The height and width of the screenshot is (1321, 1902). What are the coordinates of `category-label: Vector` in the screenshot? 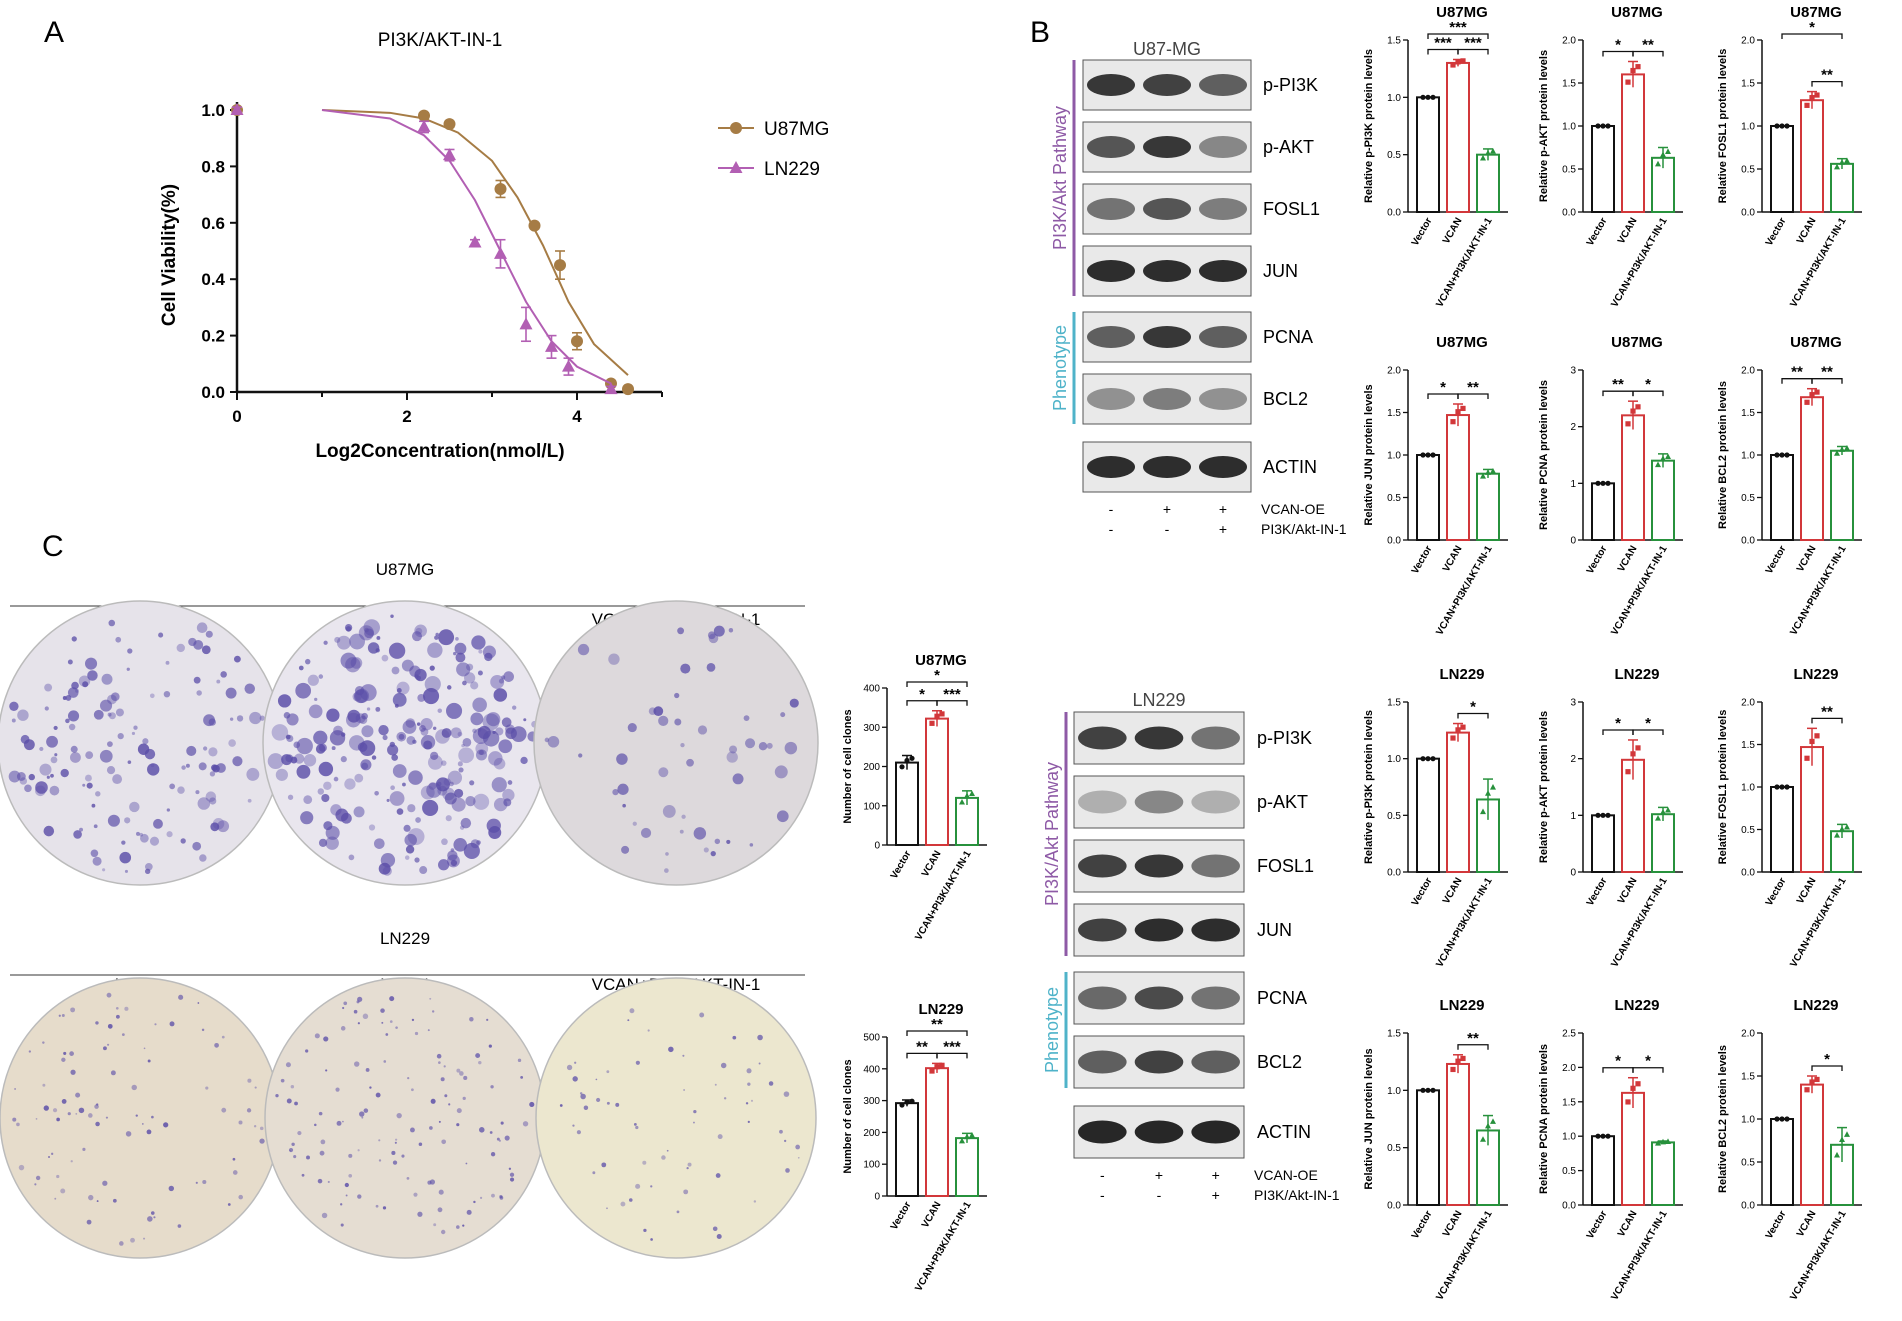 It's located at (1422, 232).